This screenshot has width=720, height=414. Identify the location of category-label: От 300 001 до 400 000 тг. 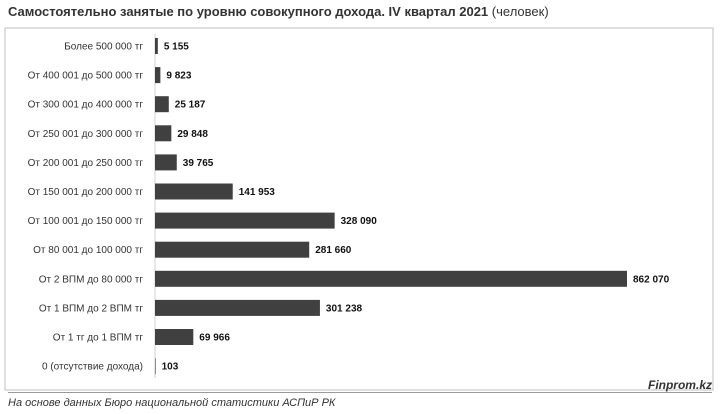
(86, 105).